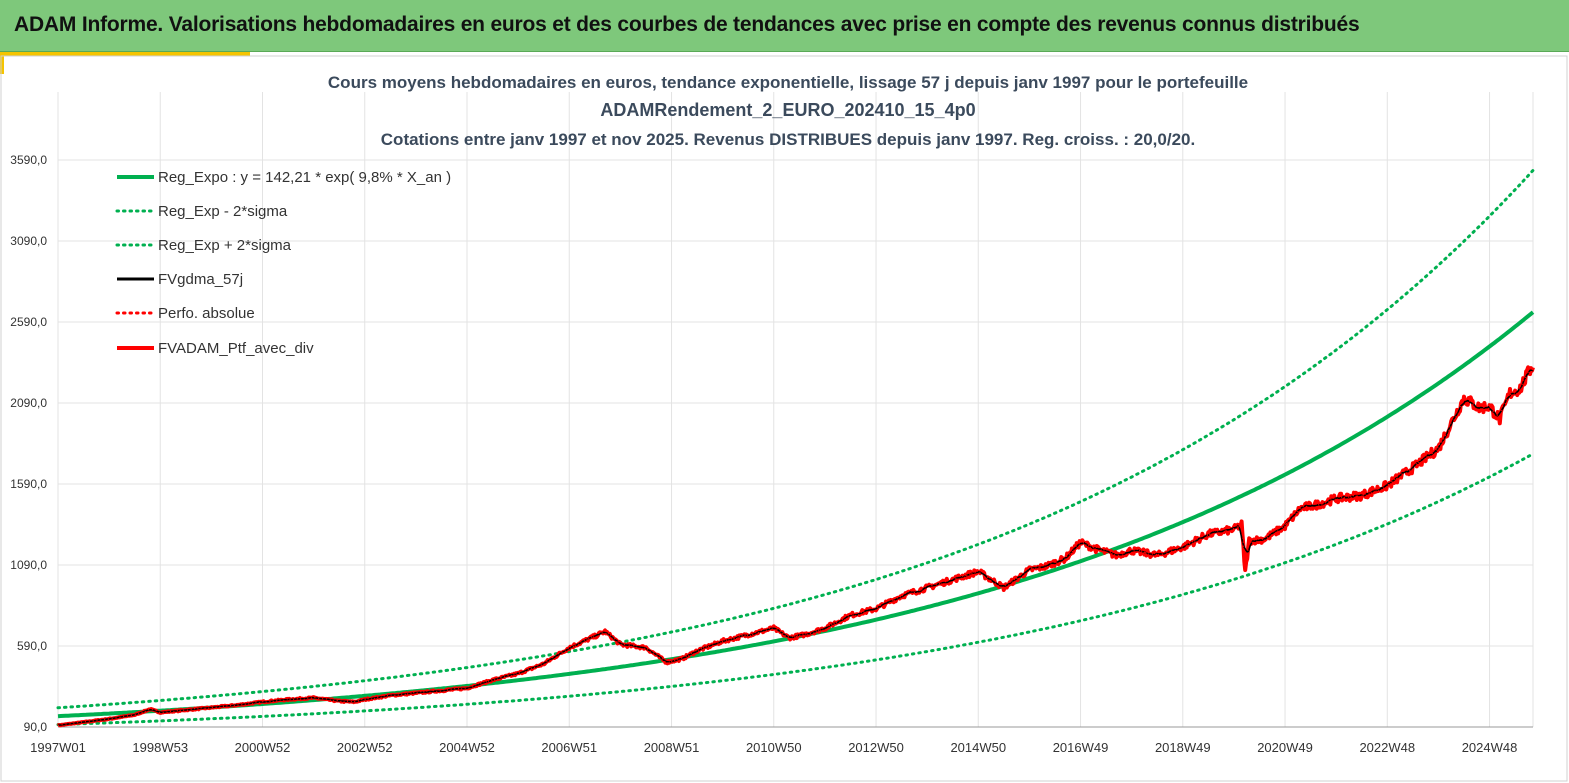  Describe the element at coordinates (2, 63) in the screenshot. I see `accent-bar-left` at that location.